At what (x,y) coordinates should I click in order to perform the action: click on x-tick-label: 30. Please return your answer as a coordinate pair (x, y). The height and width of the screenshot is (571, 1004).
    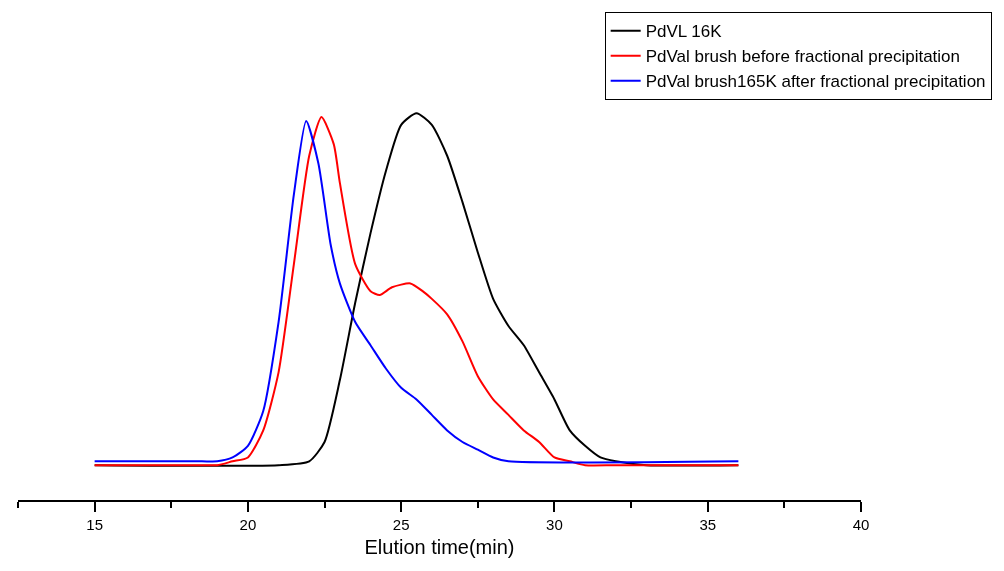
    Looking at the image, I should click on (554, 524).